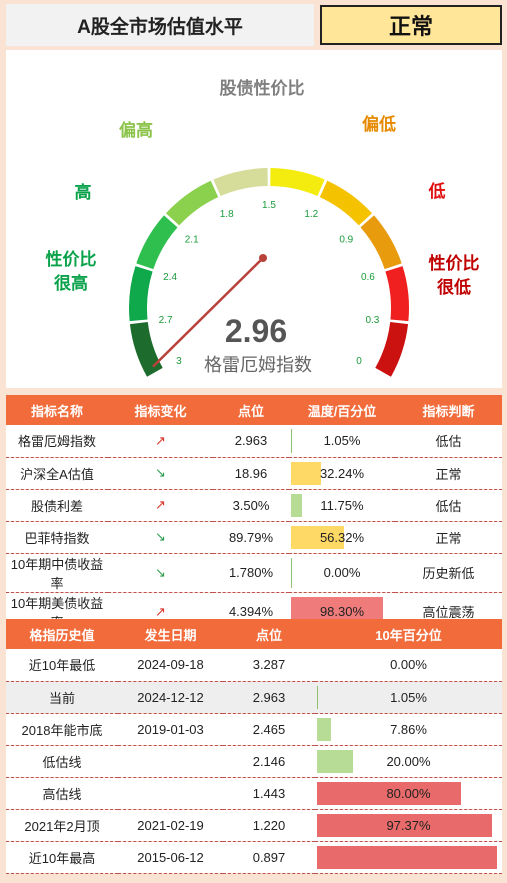 This screenshot has height=883, width=507. I want to click on indicator-name: 格雷厄姆指数, so click(57, 441).